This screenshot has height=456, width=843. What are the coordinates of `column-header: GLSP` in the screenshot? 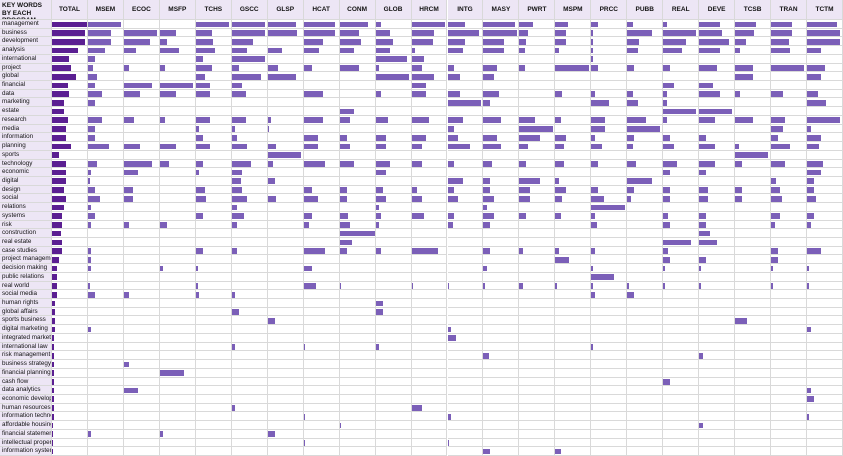 It's located at (285, 10).